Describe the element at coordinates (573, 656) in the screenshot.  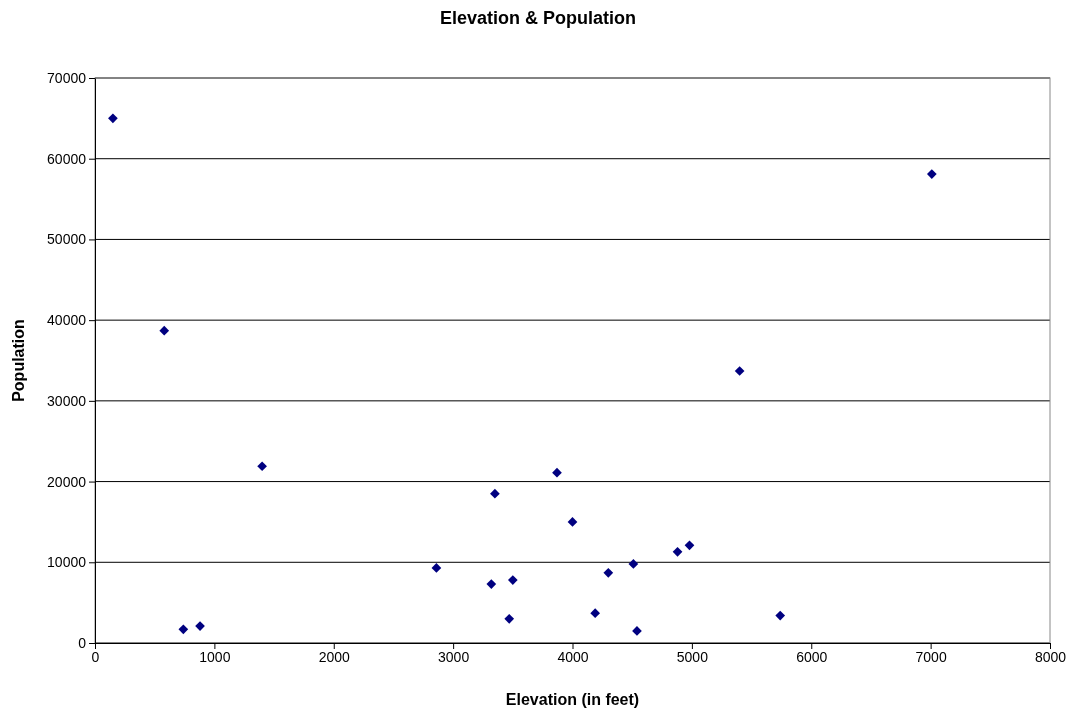
I see `x-tick-label: 4000` at that location.